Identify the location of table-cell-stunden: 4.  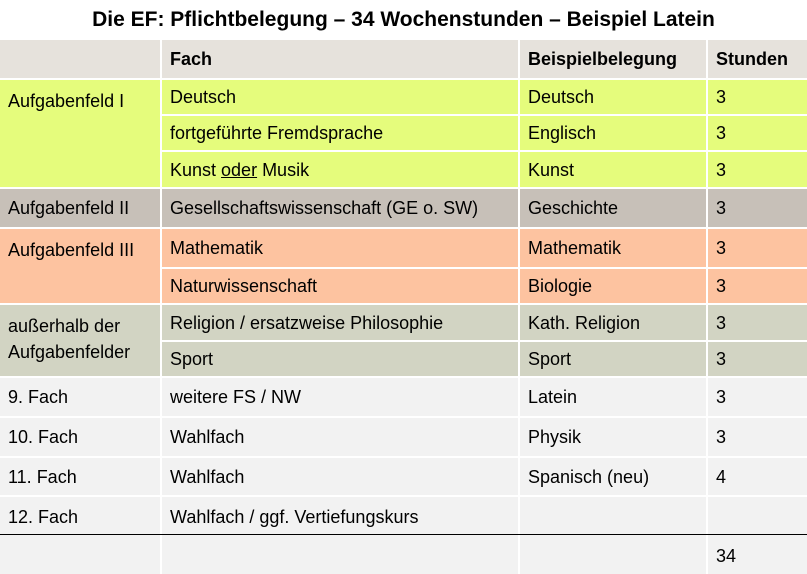
(756, 475).